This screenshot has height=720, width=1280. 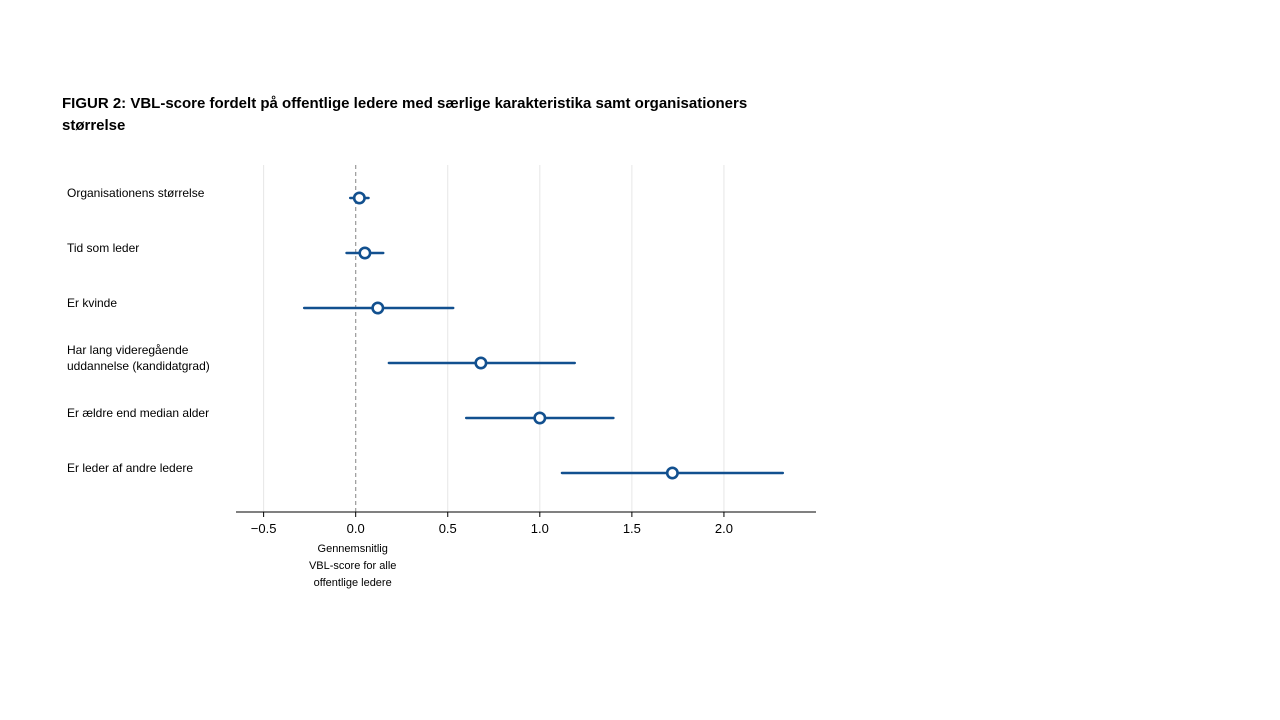 I want to click on x-tick-label: 0.0, so click(x=356, y=528).